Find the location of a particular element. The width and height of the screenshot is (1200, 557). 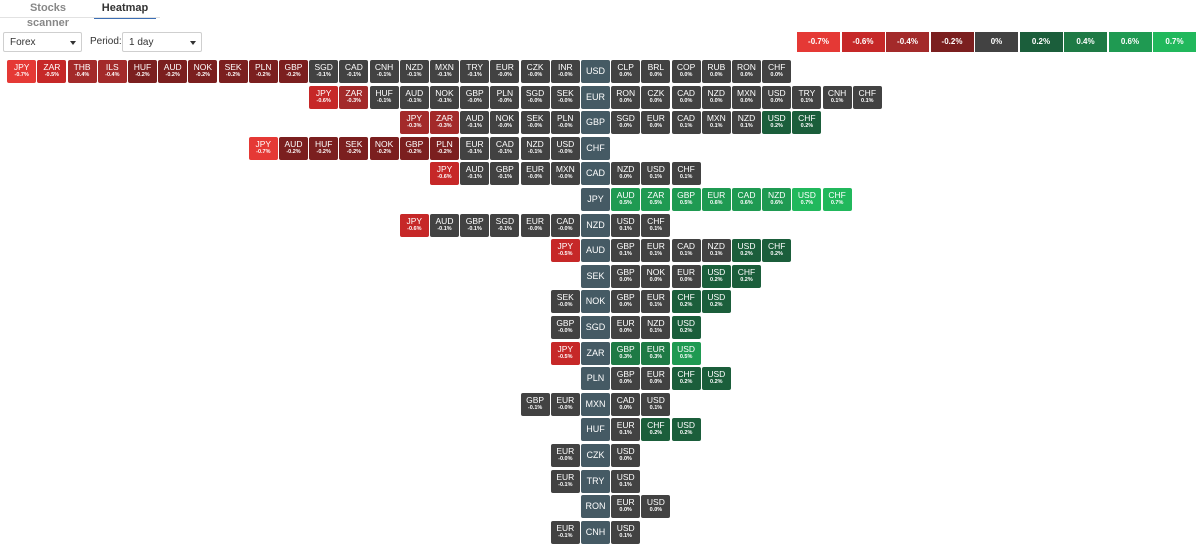

currency-tile: EUR 0.6% is located at coordinates (716, 199).